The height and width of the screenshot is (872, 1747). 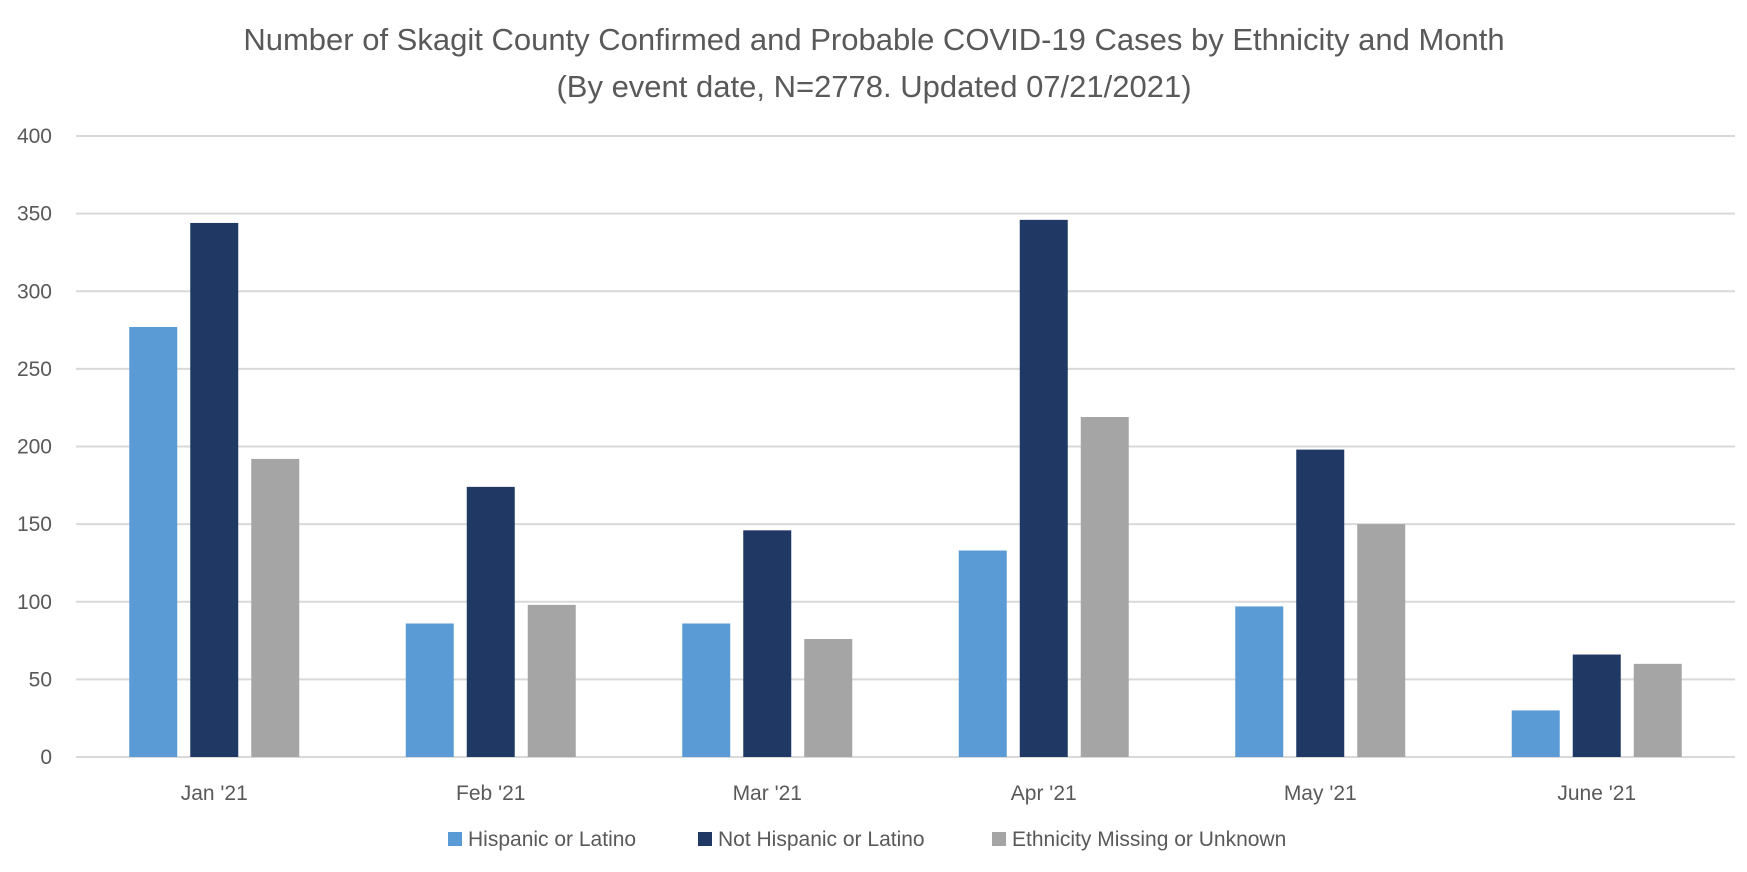 What do you see at coordinates (552, 839) in the screenshot?
I see `legend-label: Hispanic or Latino` at bounding box center [552, 839].